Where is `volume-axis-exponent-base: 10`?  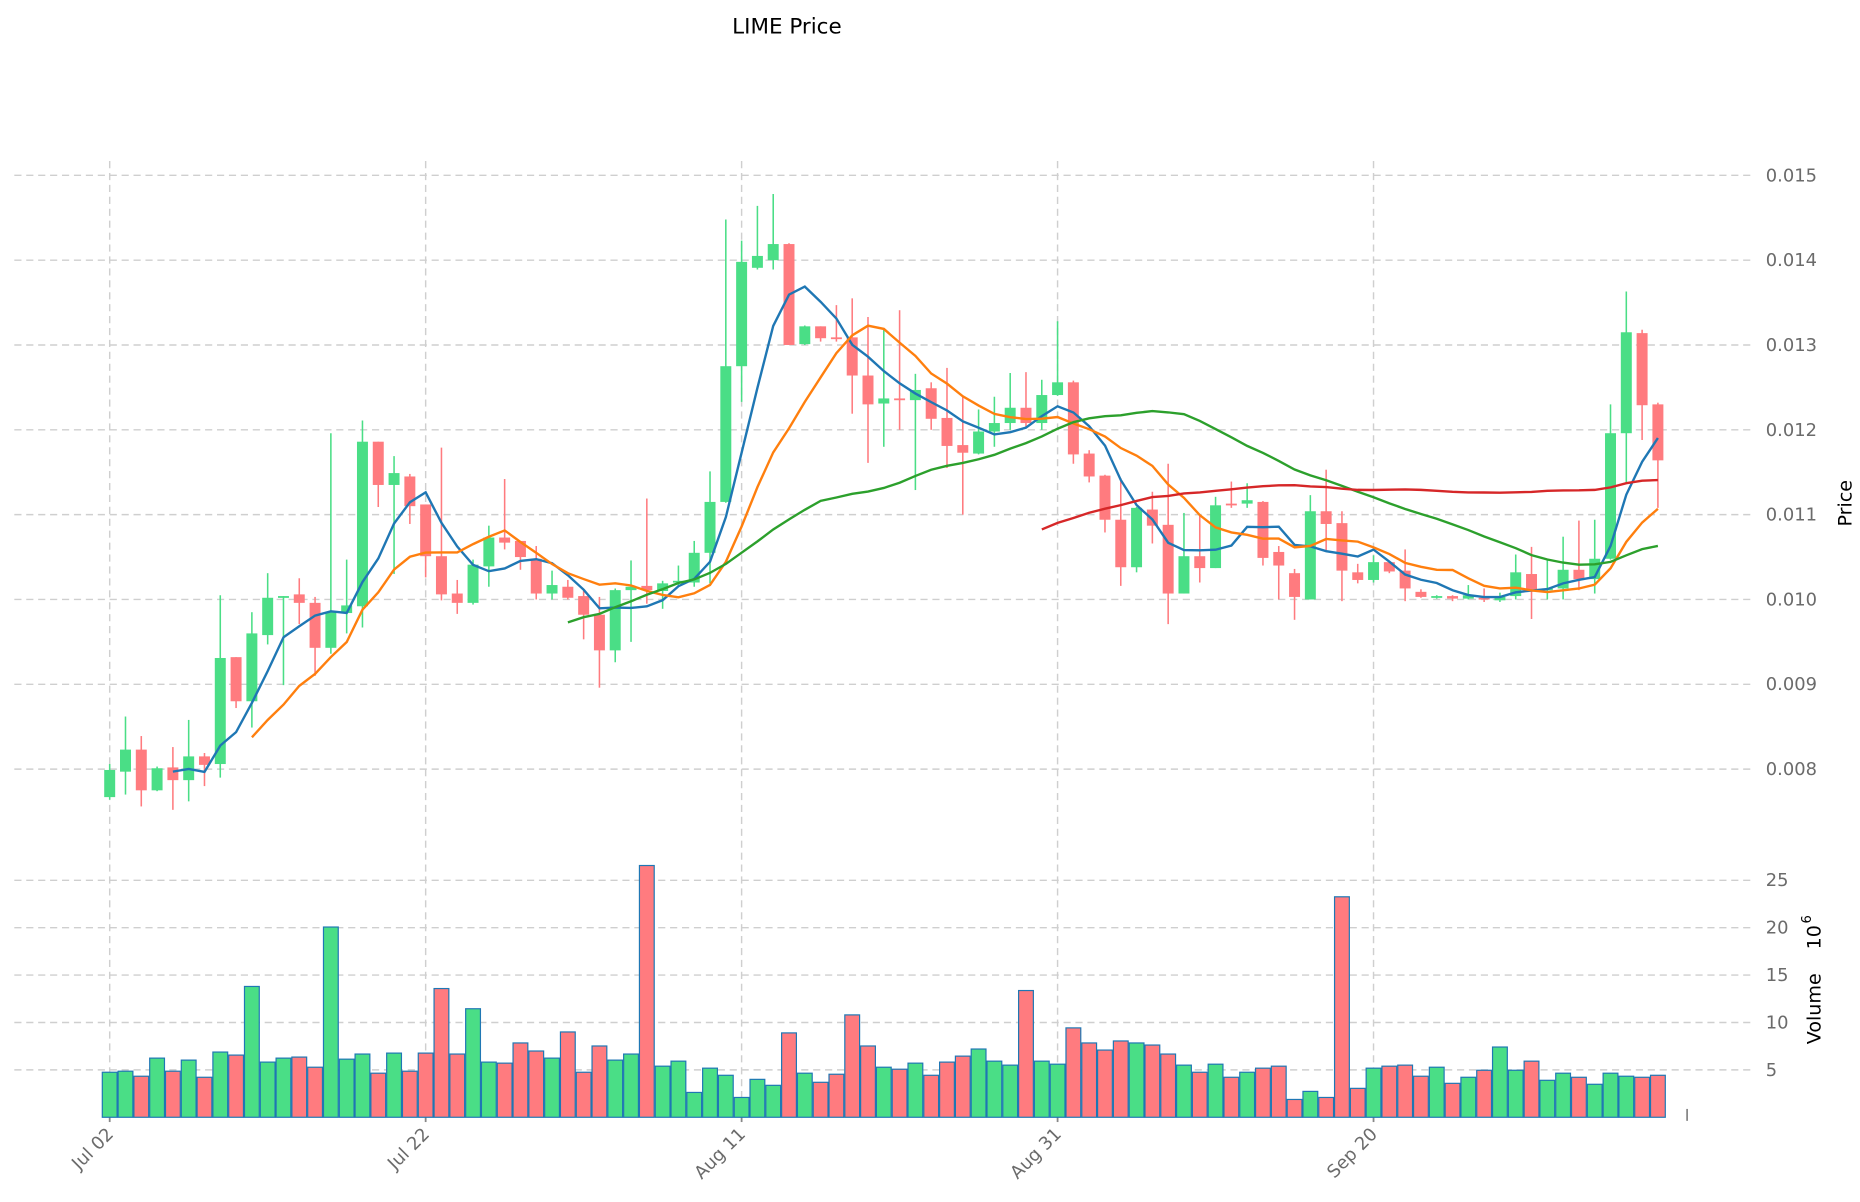
volume-axis-exponent-base: 10 is located at coordinates (1815, 937).